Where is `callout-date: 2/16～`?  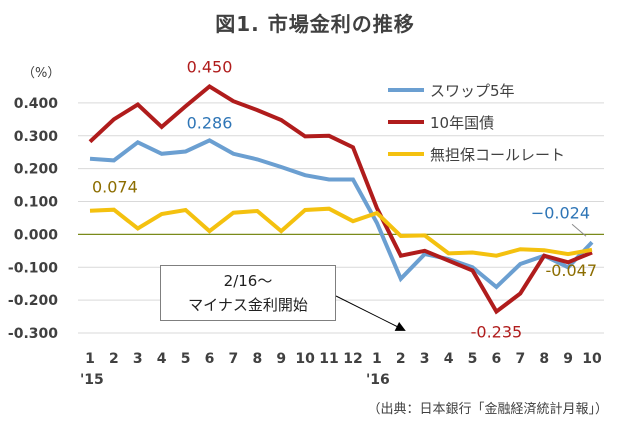
callout-date: 2/16～ is located at coordinates (248, 281).